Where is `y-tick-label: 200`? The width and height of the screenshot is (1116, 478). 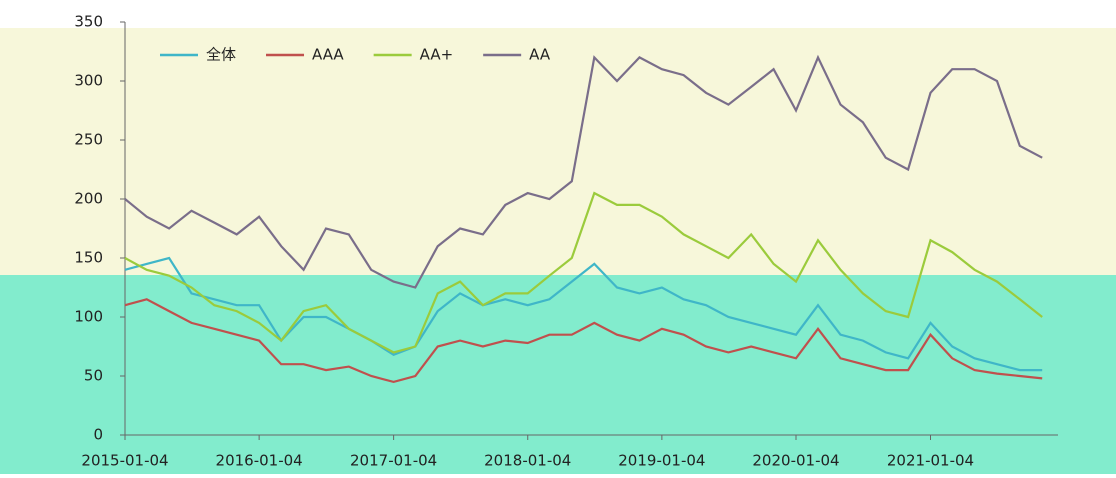
y-tick-label: 200 is located at coordinates (88, 199).